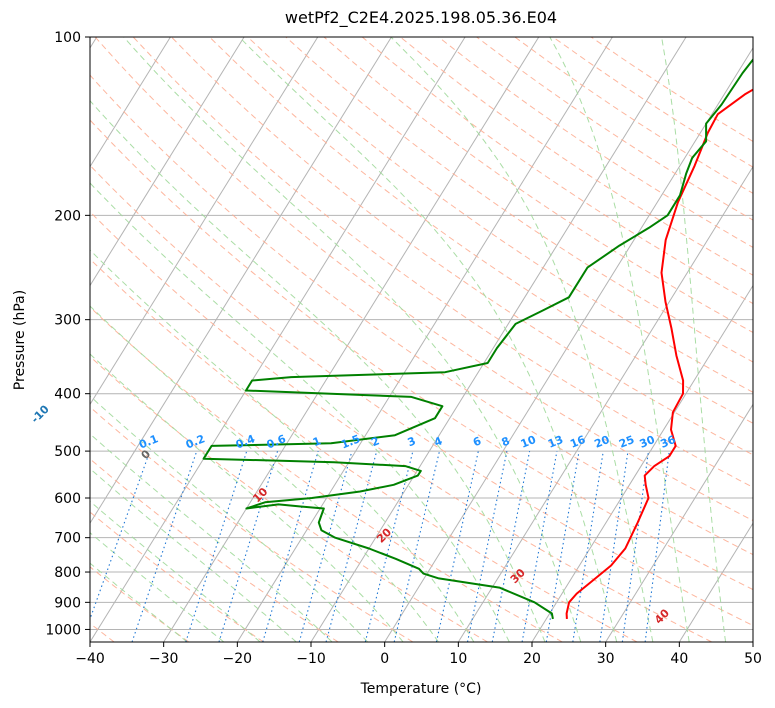  What do you see at coordinates (67, 38) in the screenshot?
I see `y-tick-label: 100` at bounding box center [67, 38].